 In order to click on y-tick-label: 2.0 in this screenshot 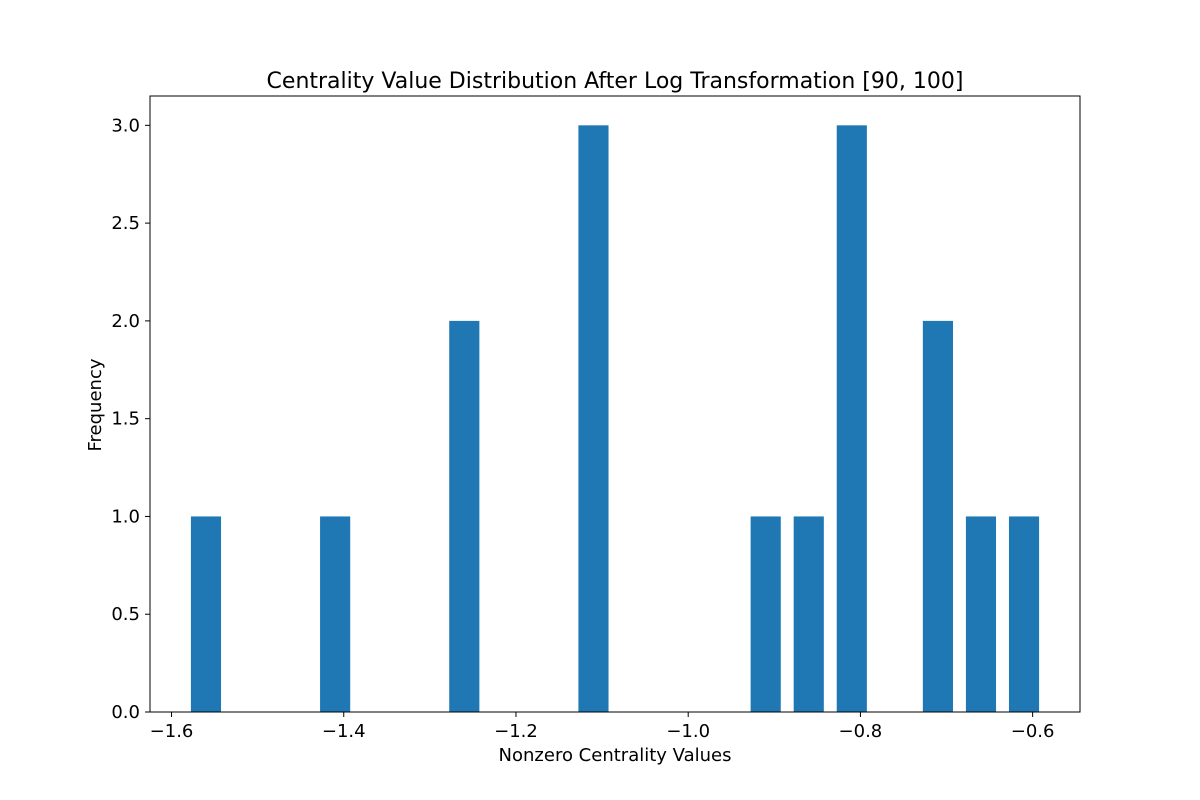, I will do `click(125, 321)`.